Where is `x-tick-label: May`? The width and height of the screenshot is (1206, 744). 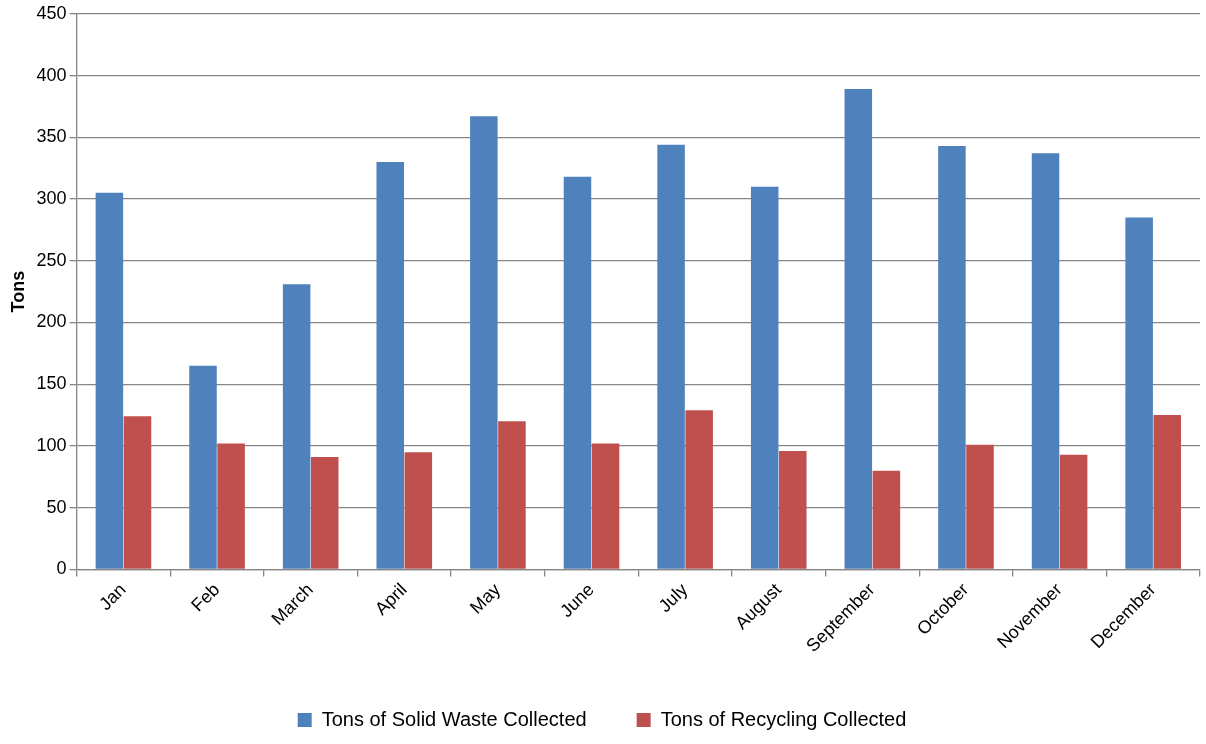
x-tick-label: May is located at coordinates (485, 598).